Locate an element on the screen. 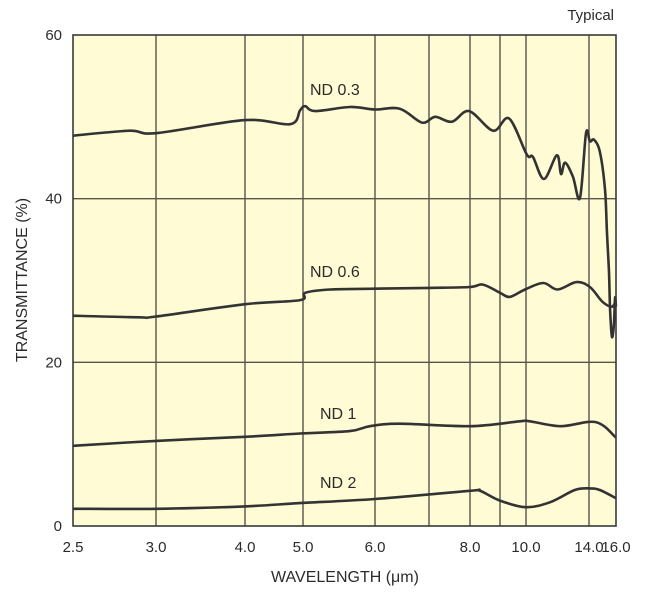 The width and height of the screenshot is (653, 605). series-label: ND 2 is located at coordinates (338, 483).